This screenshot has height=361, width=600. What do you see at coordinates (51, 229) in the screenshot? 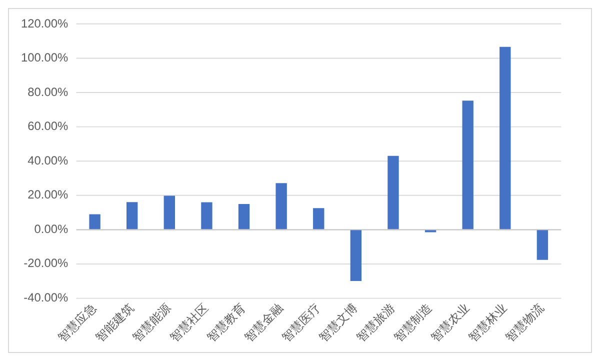
I see `y-tick-label: 0.00%` at bounding box center [51, 229].